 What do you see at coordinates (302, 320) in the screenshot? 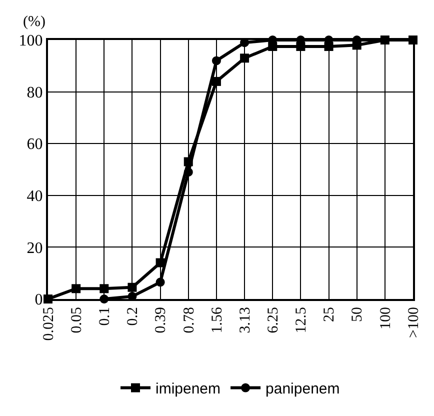
I see `x-tick-label: 12.5` at bounding box center [302, 320].